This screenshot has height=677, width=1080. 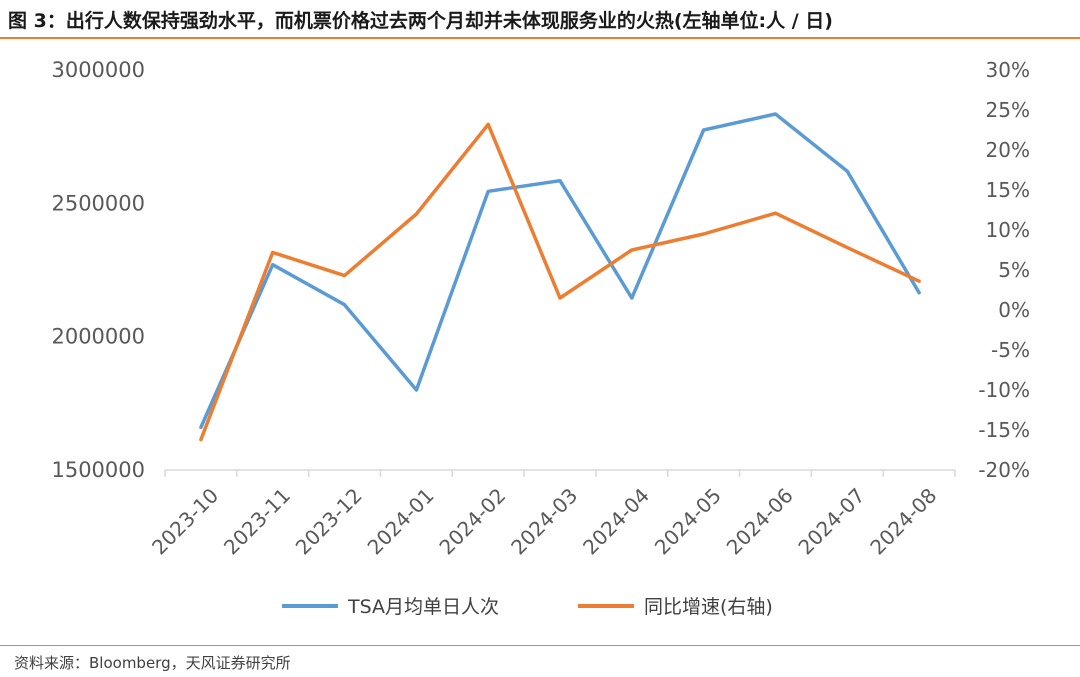 I want to click on y-right-tick-label: -15%, so click(x=1004, y=430).